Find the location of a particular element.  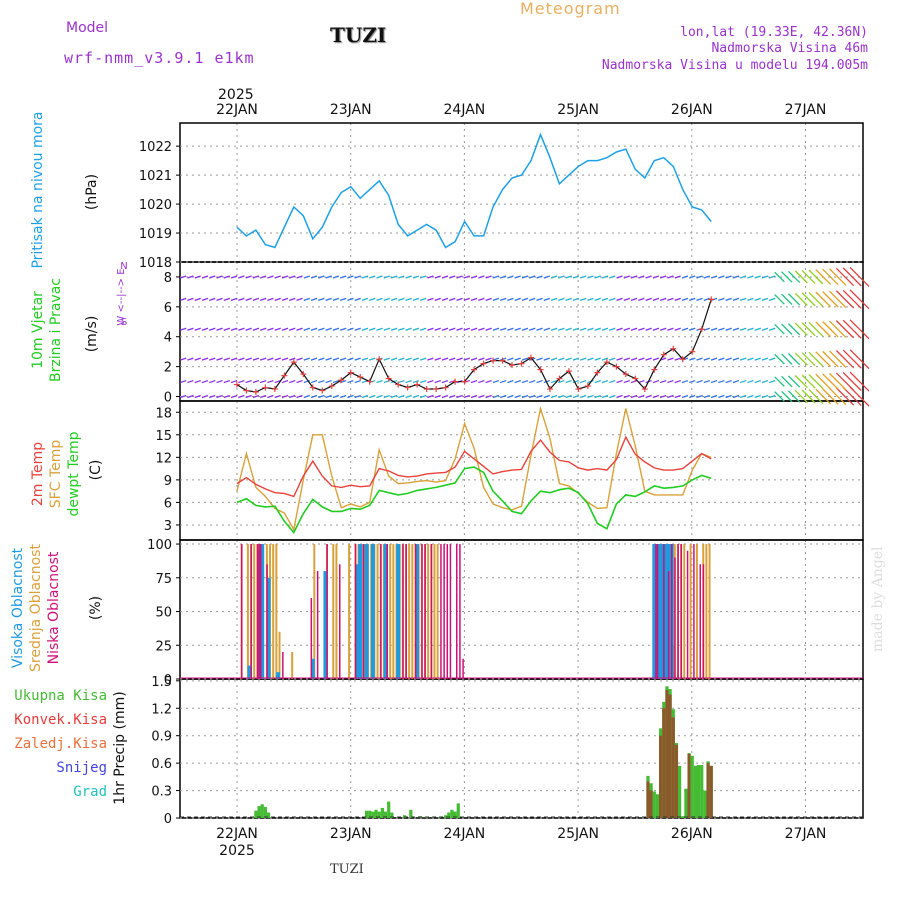

year-label-bottom: 2025 is located at coordinates (237, 851).